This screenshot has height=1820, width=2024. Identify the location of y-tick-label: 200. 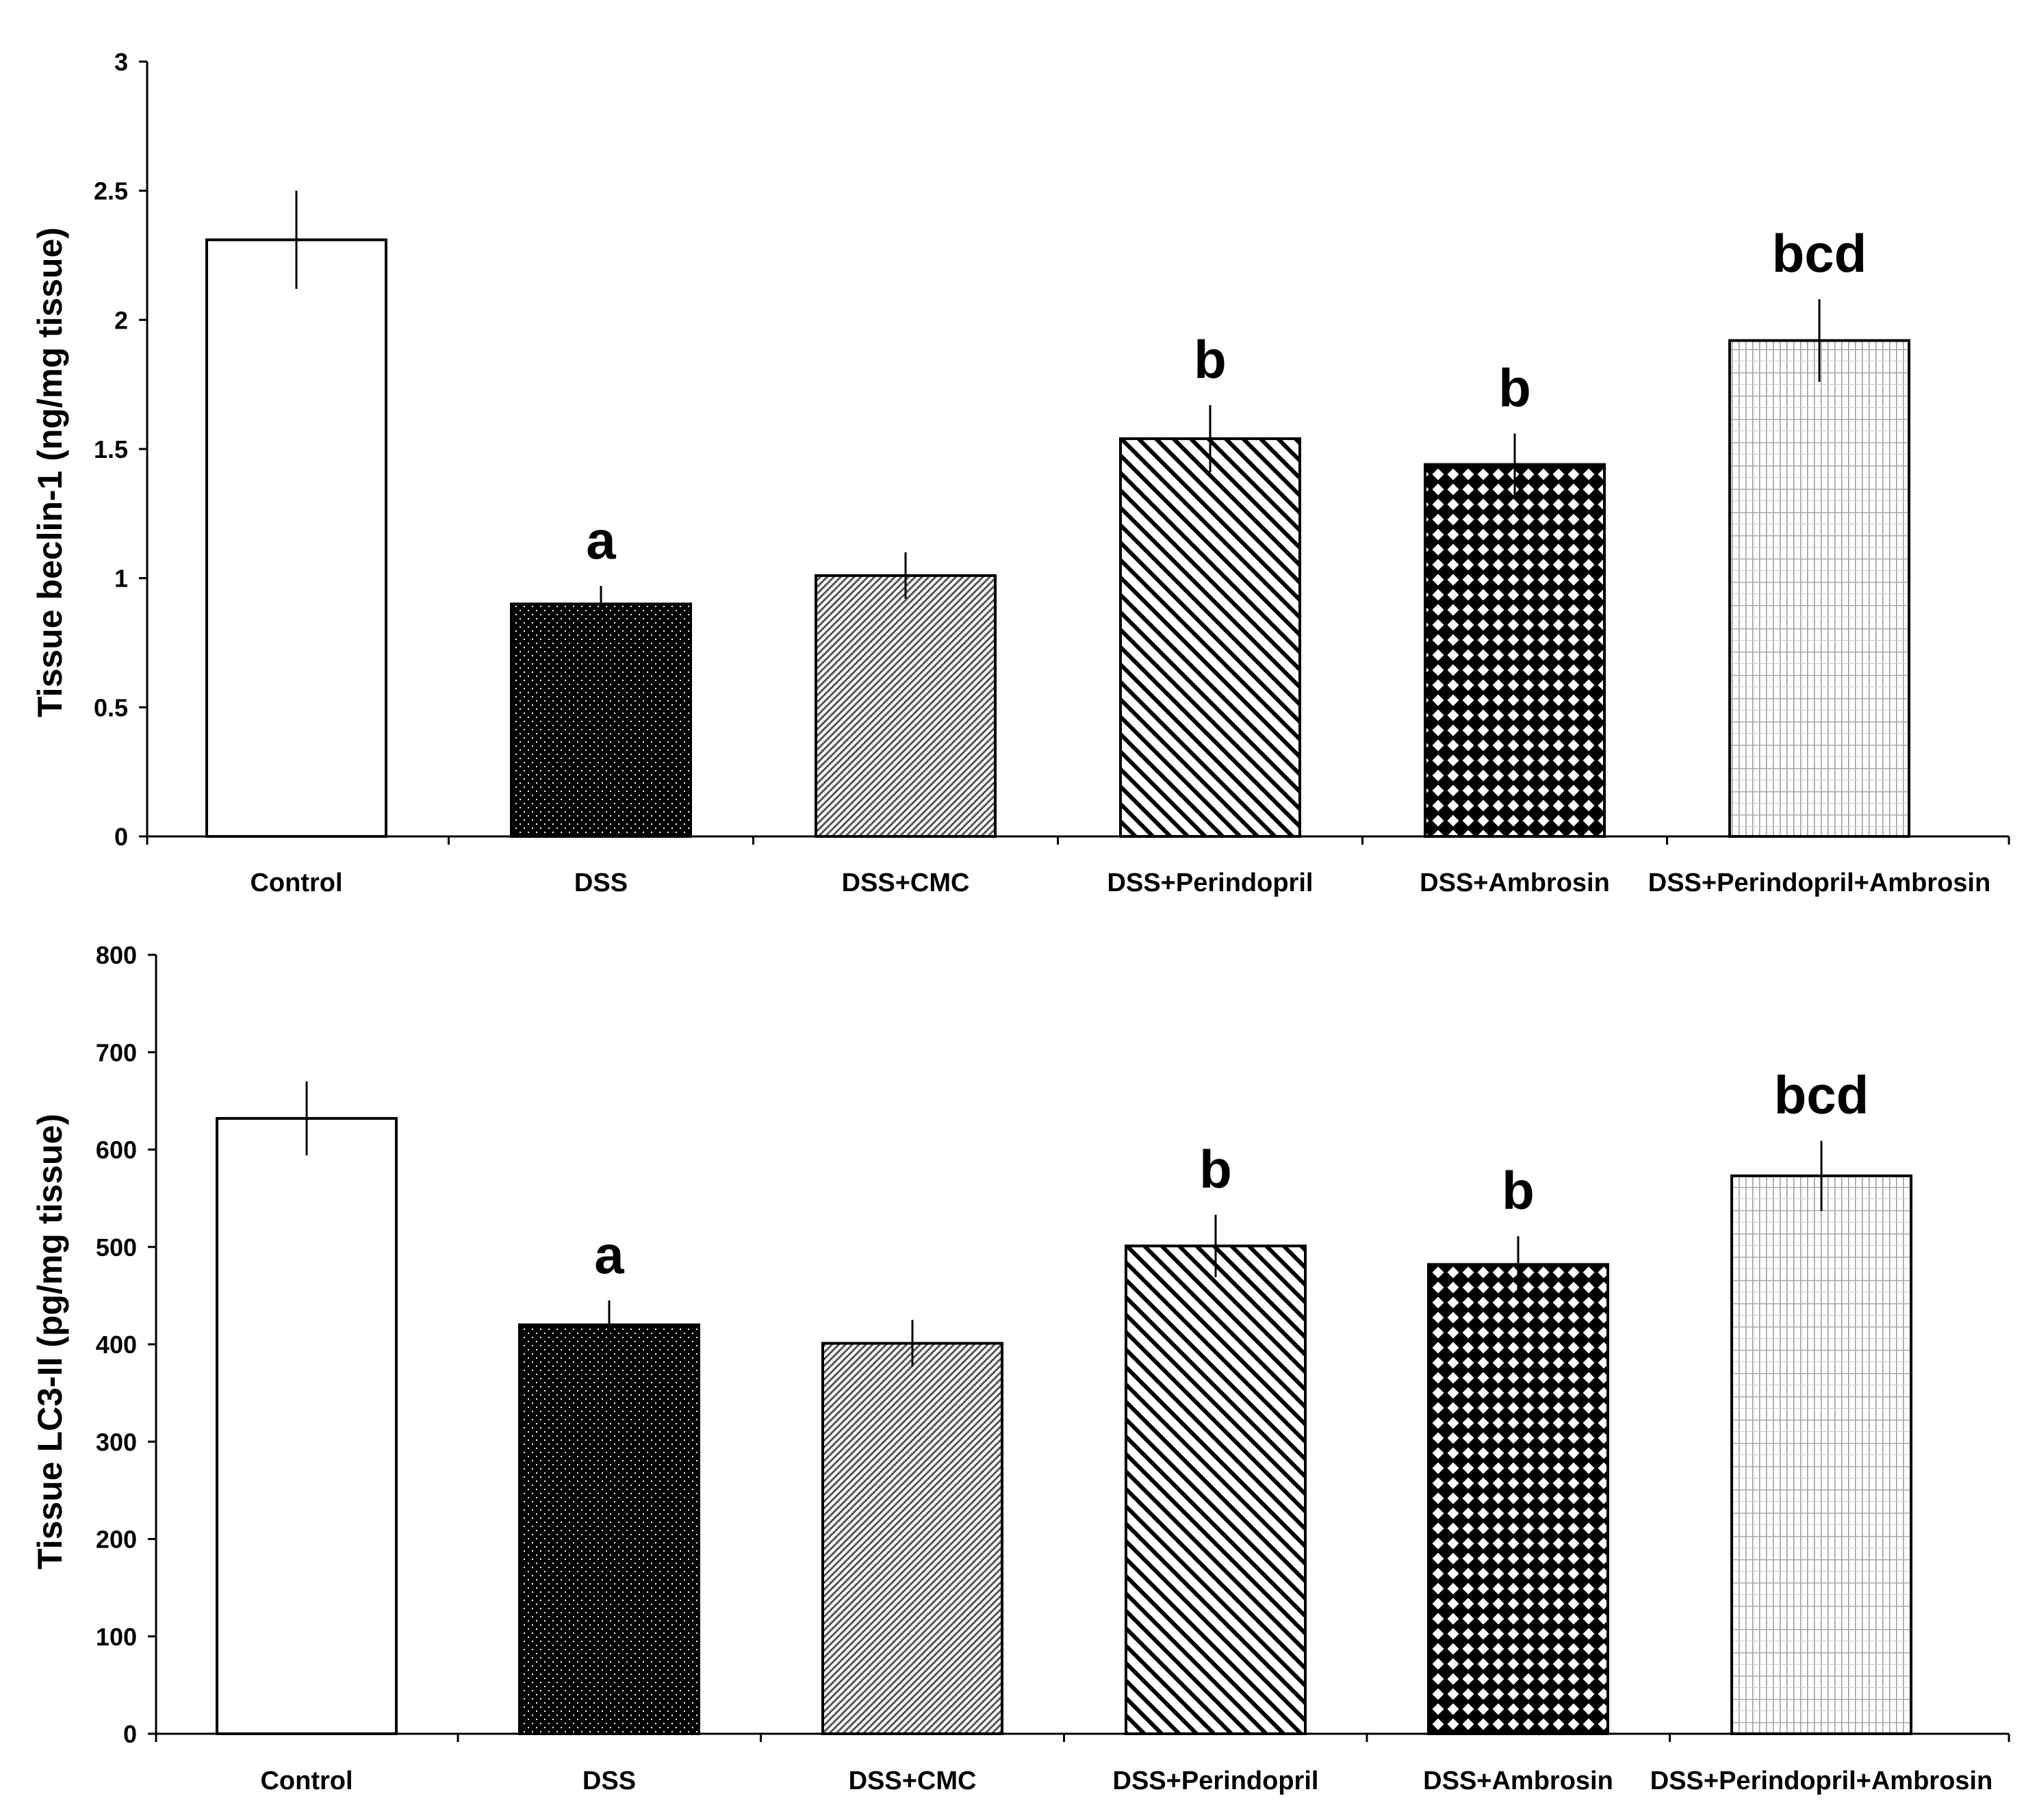
(116, 1540).